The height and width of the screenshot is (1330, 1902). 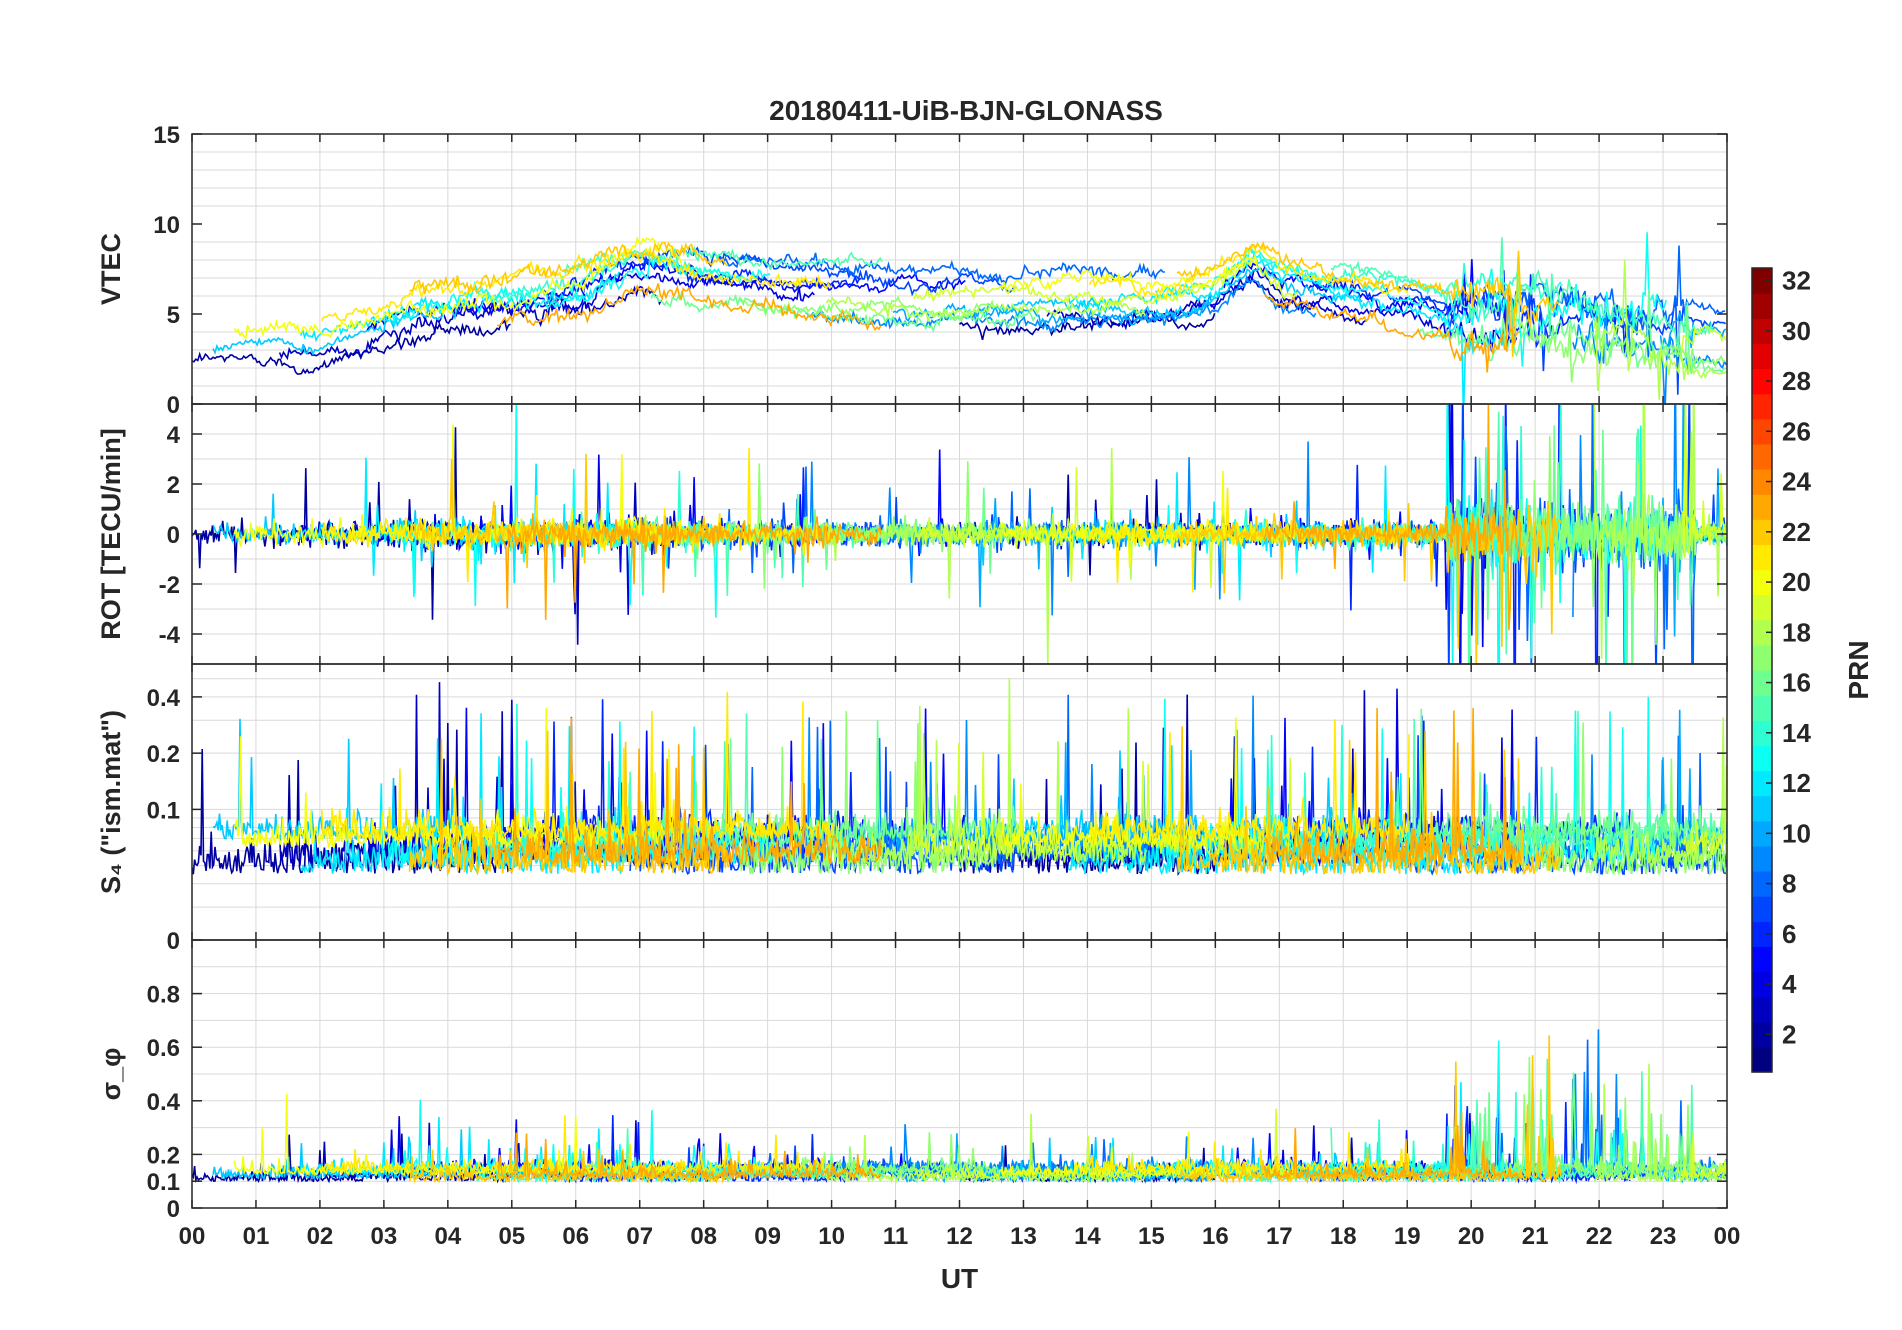 What do you see at coordinates (1279, 1236) in the screenshot?
I see `x-tick-label: 17` at bounding box center [1279, 1236].